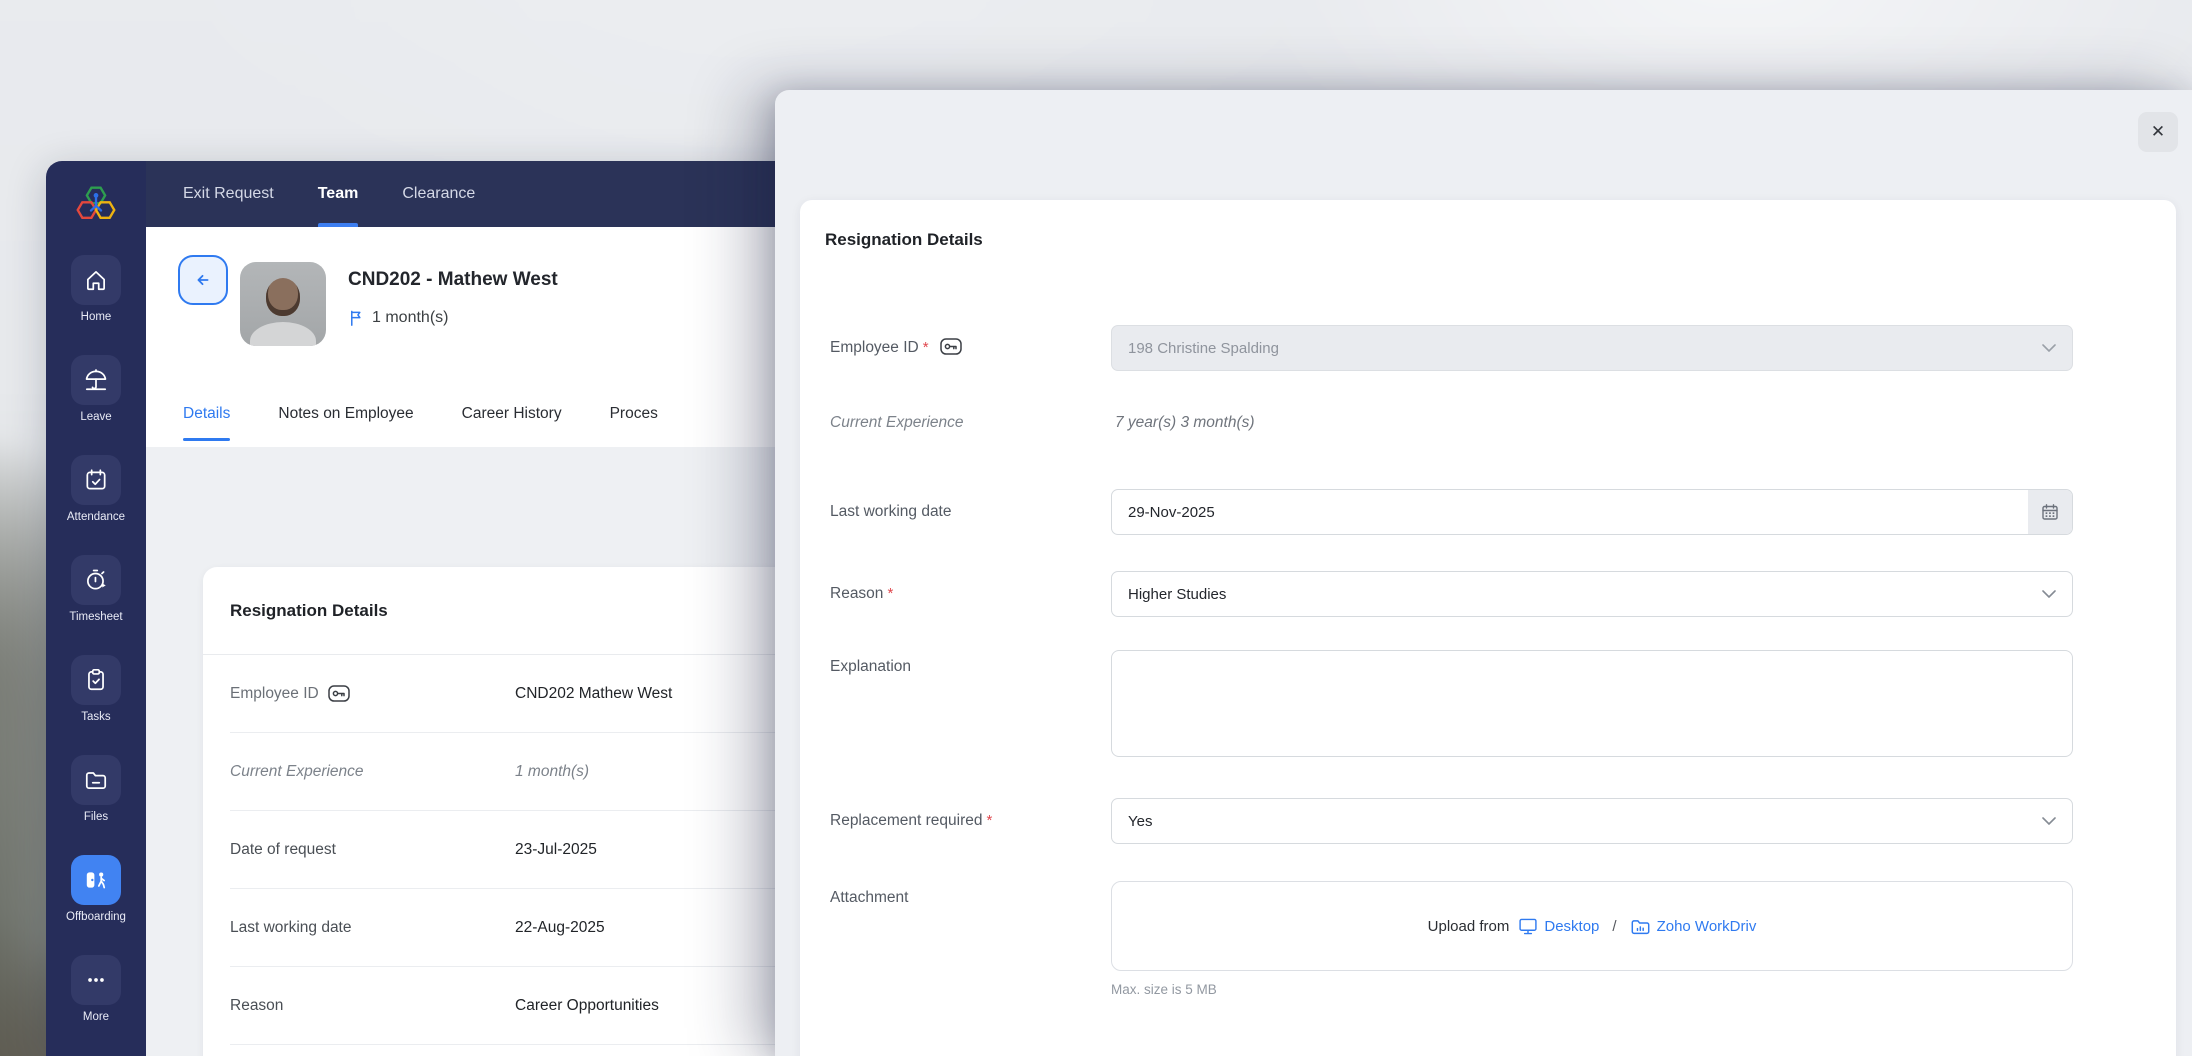  What do you see at coordinates (1640, 926) in the screenshot?
I see `workdrive-folder-icon` at bounding box center [1640, 926].